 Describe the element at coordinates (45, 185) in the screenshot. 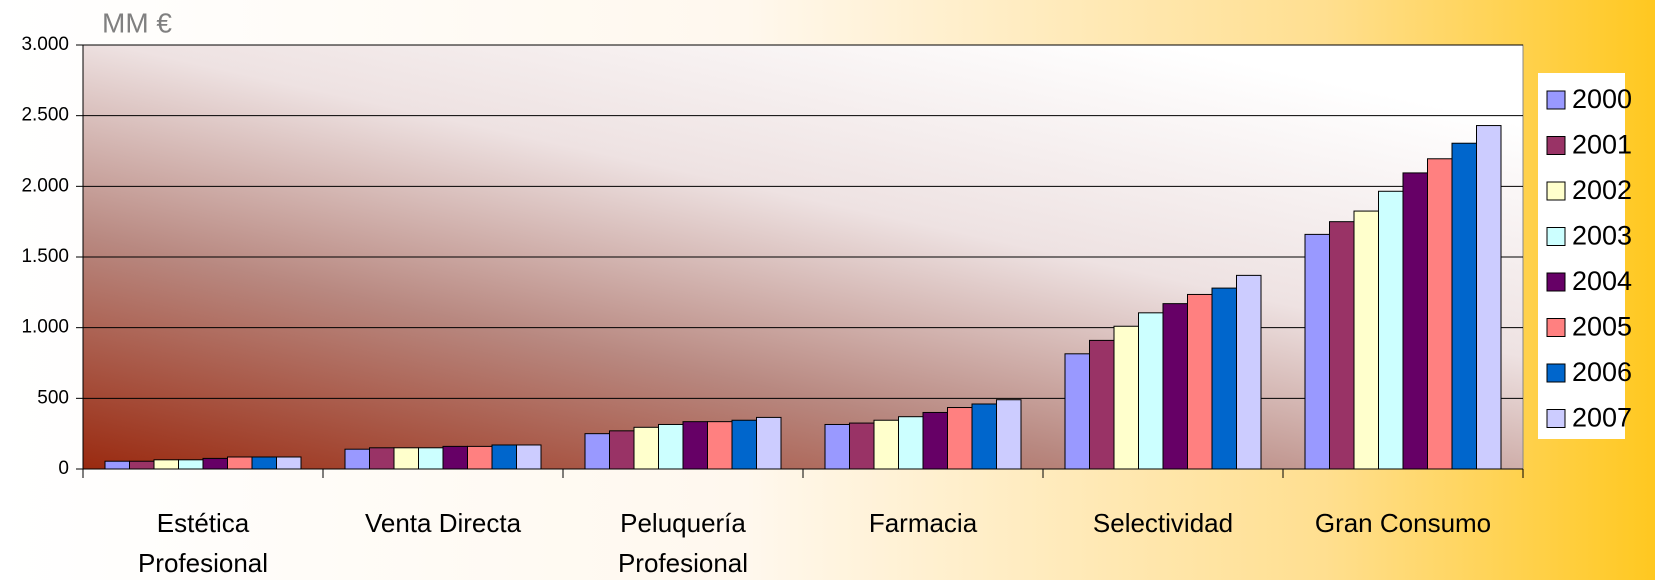

I see `y-tick-label: 2.000` at that location.